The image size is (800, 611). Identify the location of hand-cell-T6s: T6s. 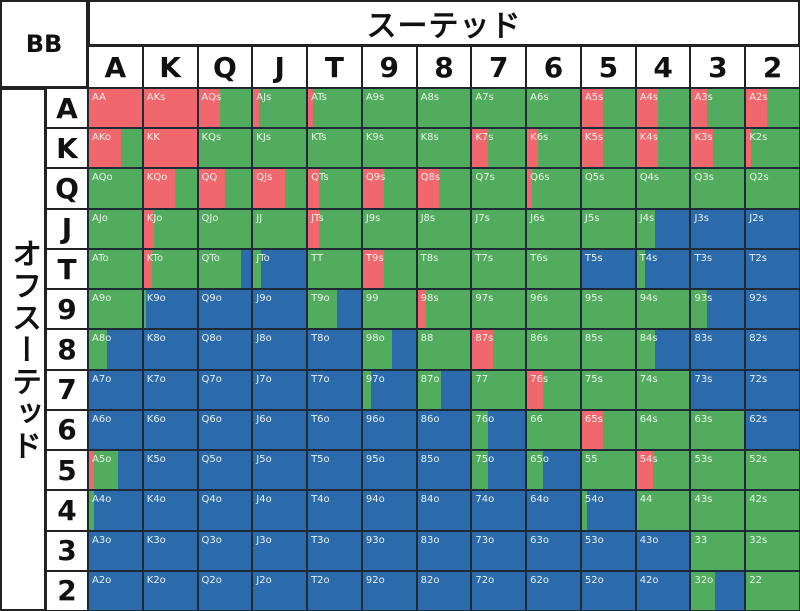
(553, 269).